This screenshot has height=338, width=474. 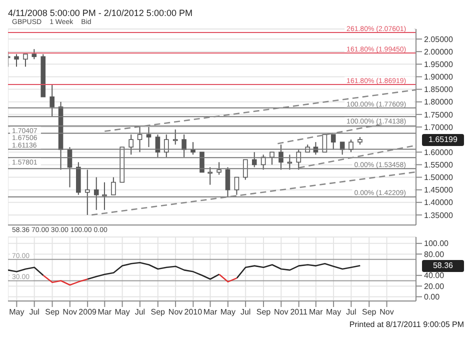 What do you see at coordinates (439, 102) in the screenshot?
I see `y-tick-label: 1.80000` at bounding box center [439, 102].